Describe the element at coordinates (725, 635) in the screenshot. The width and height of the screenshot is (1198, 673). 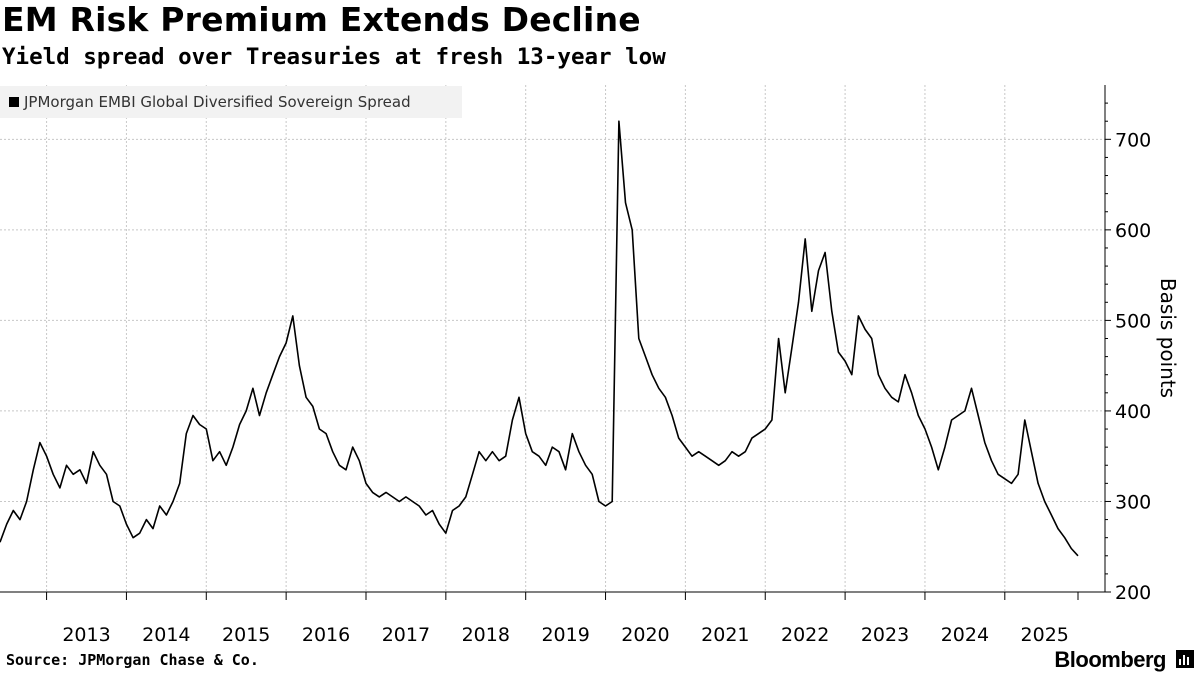
I see `x-tick-label: 2021` at that location.